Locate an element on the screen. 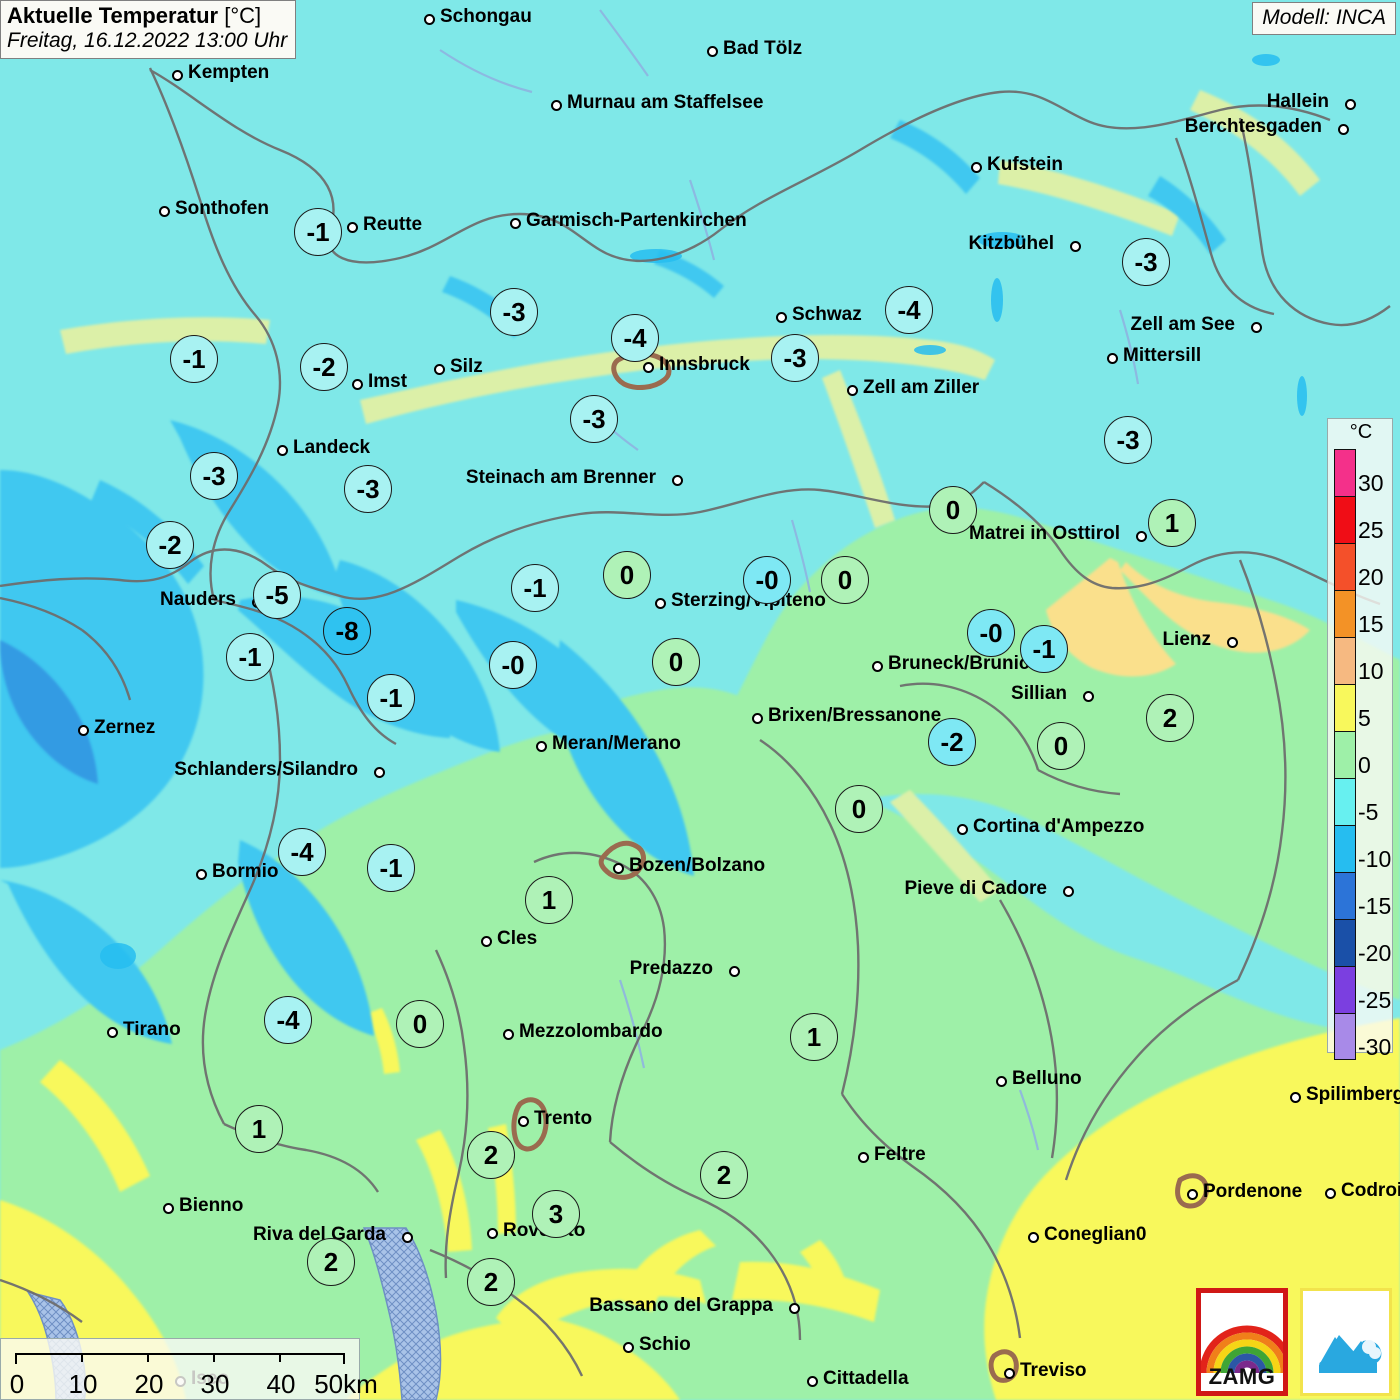  city-label: Schwaz is located at coordinates (827, 314).